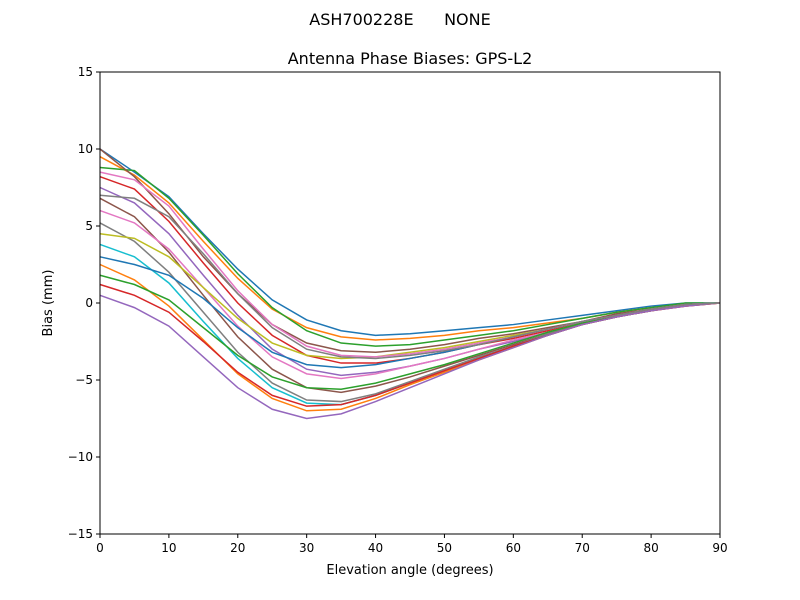  I want to click on y-tick-label: 0, so click(89, 303).